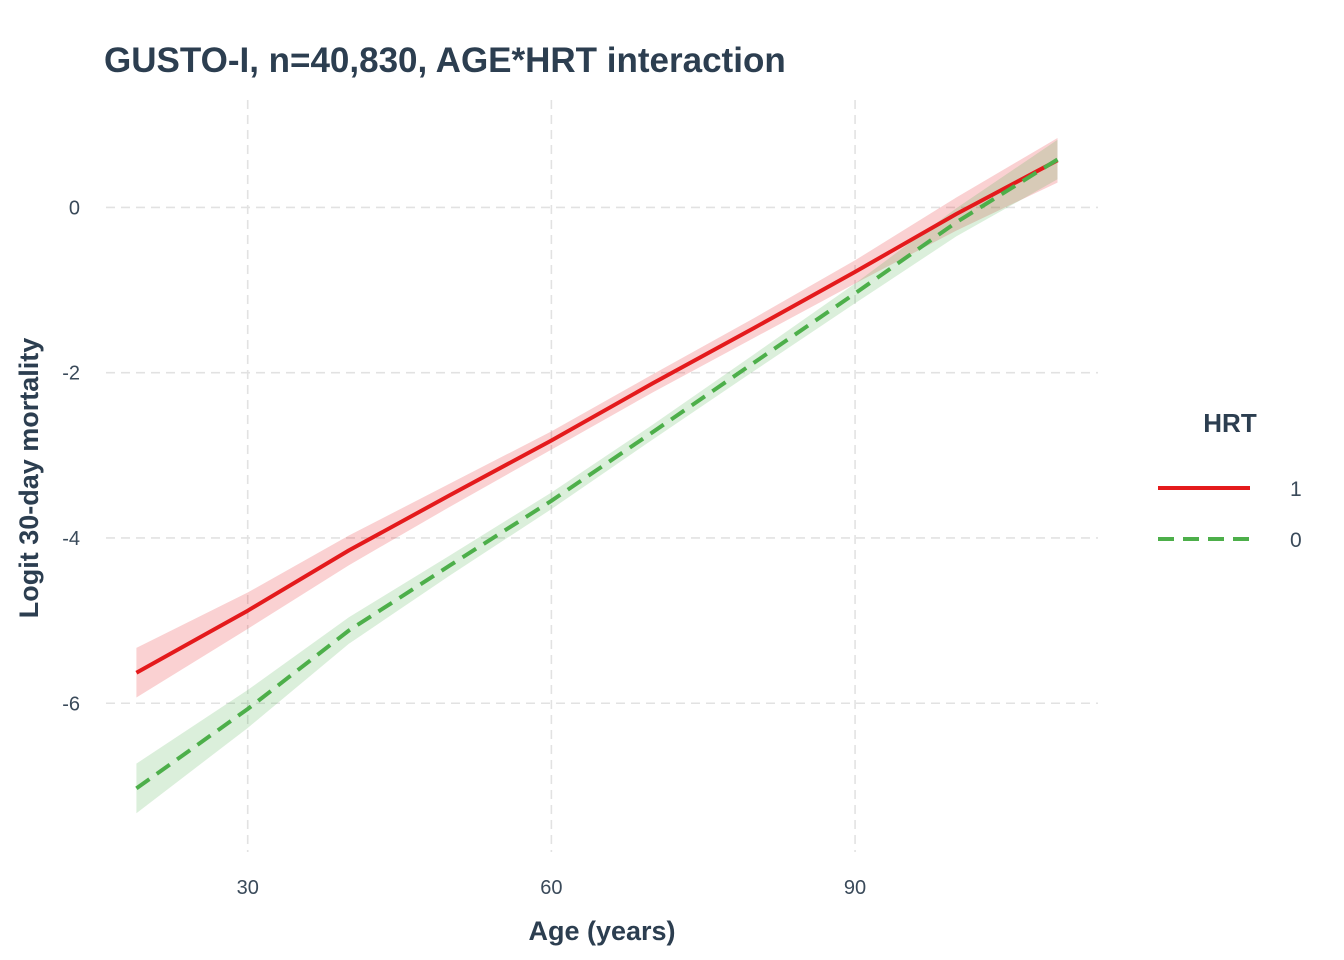  What do you see at coordinates (248, 888) in the screenshot?
I see `x-tick-label: 30` at bounding box center [248, 888].